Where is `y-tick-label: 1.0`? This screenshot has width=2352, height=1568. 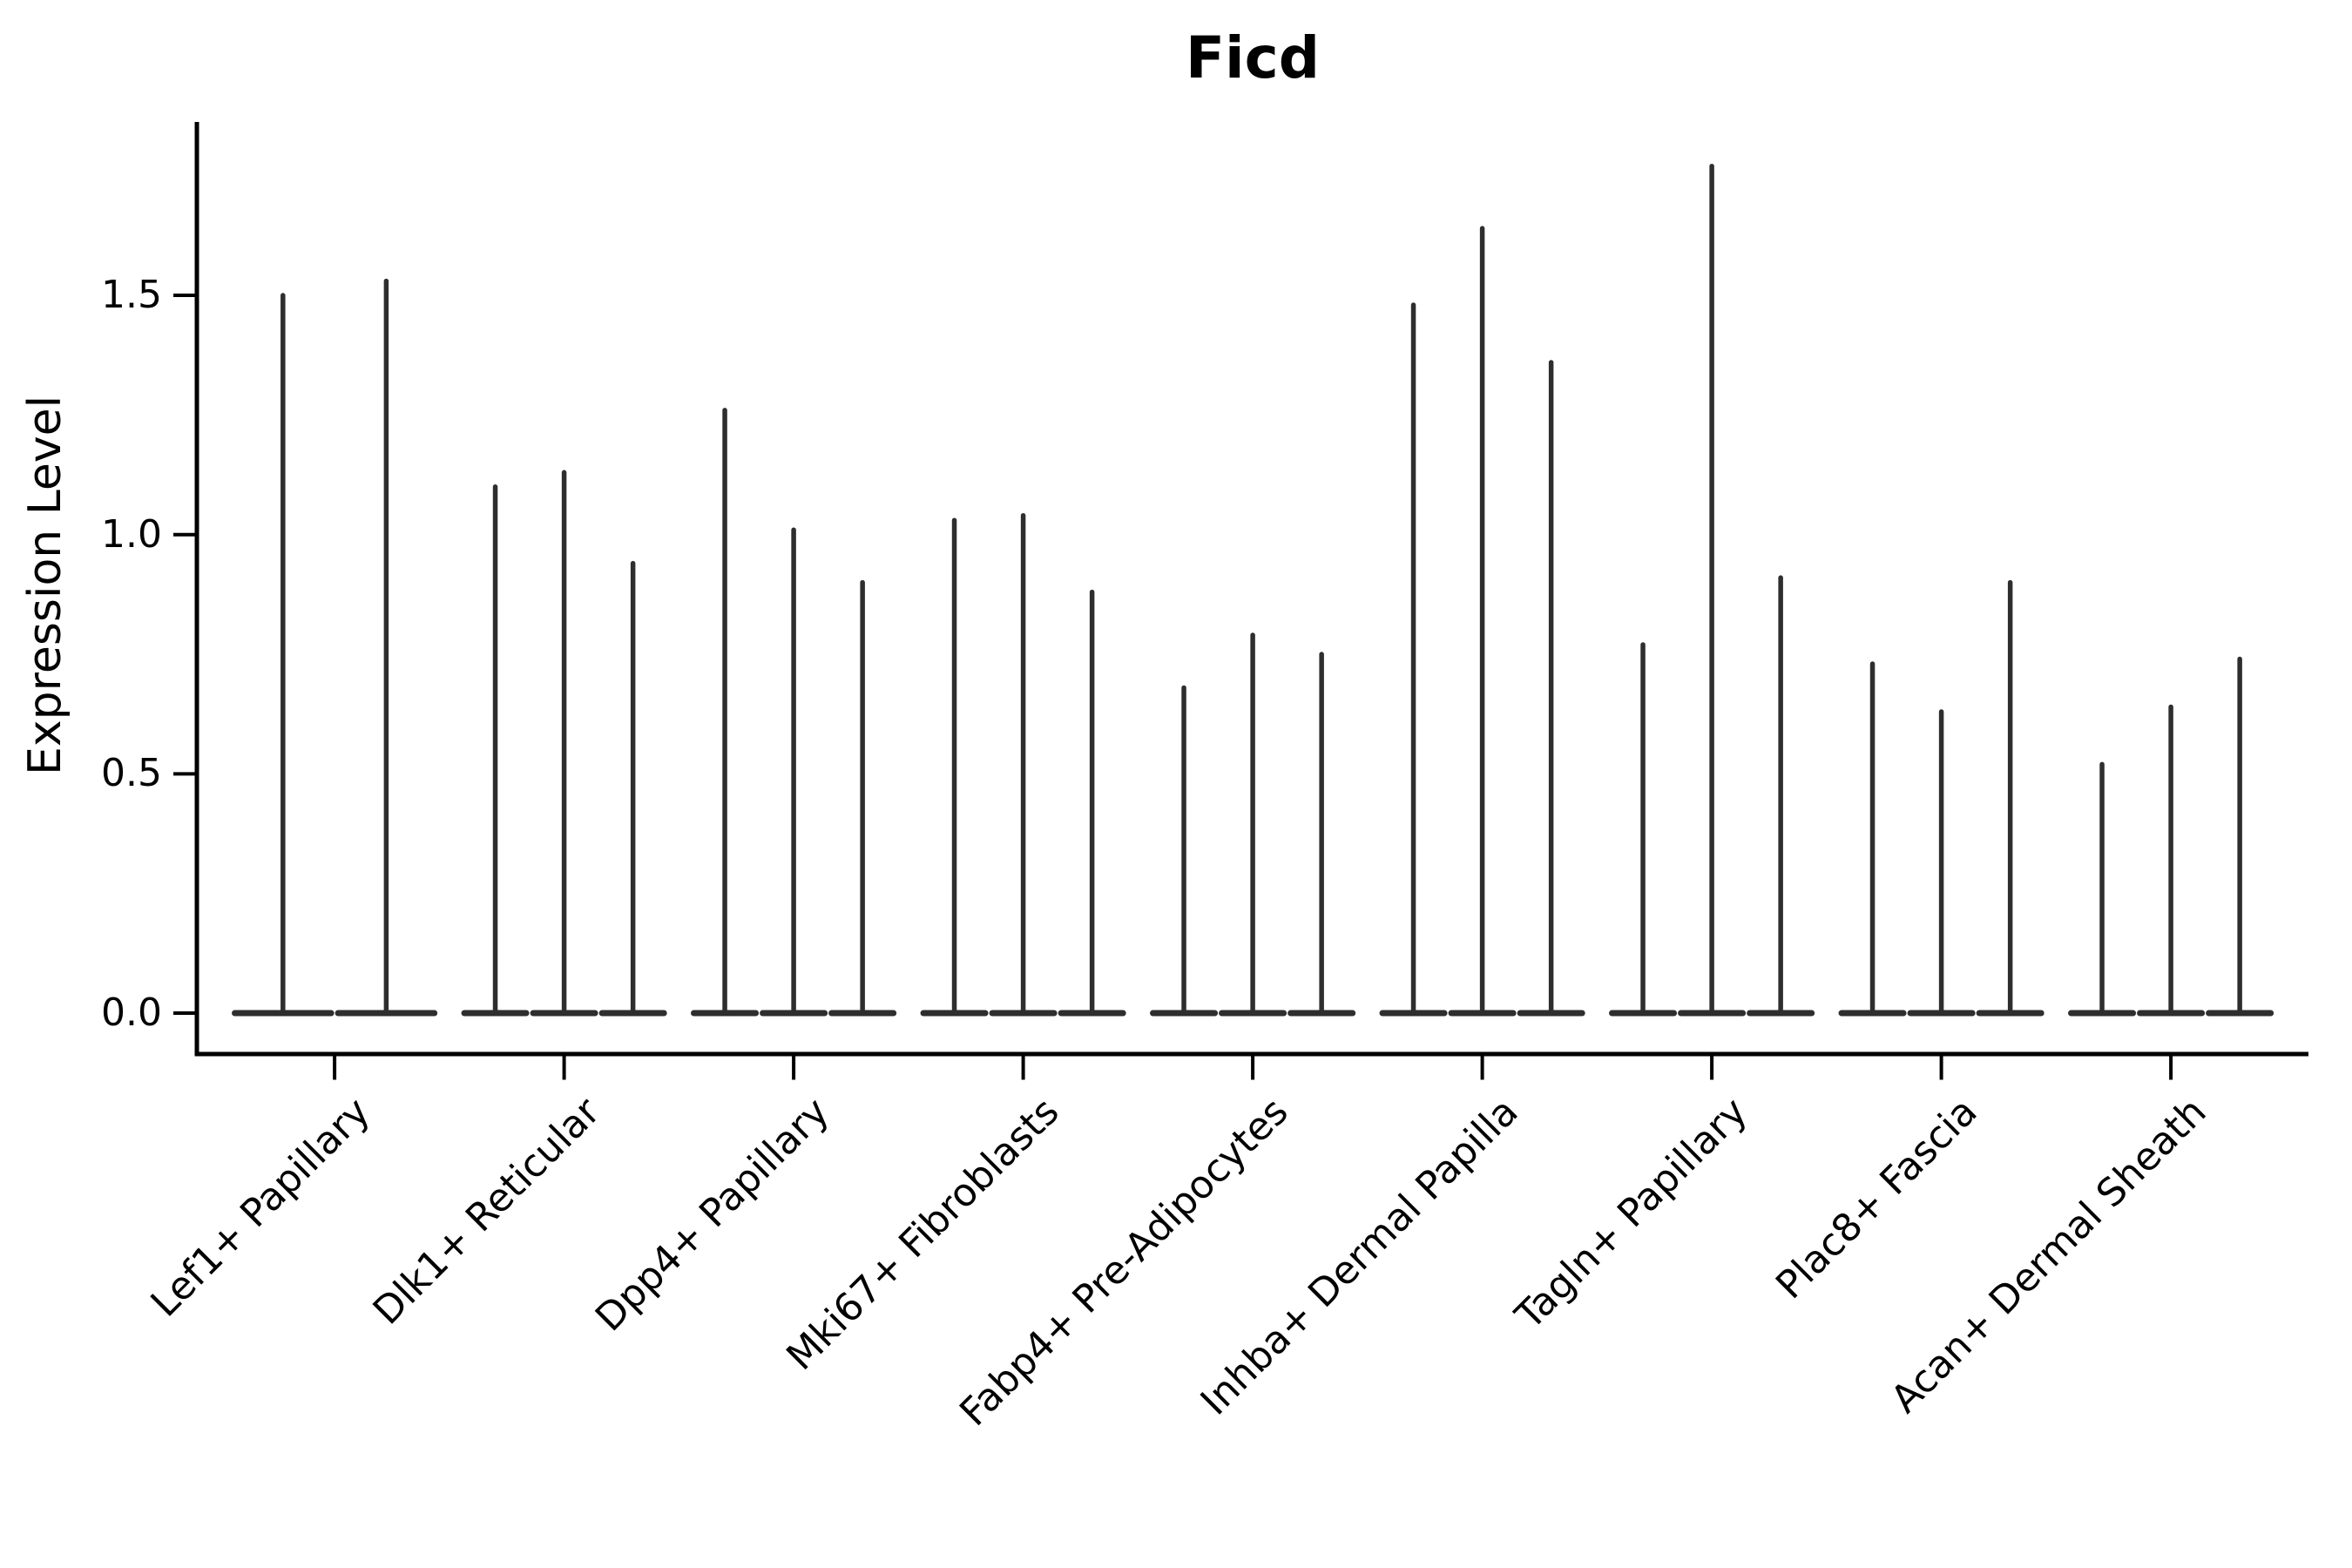
y-tick-label: 1.0 is located at coordinates (131, 534).